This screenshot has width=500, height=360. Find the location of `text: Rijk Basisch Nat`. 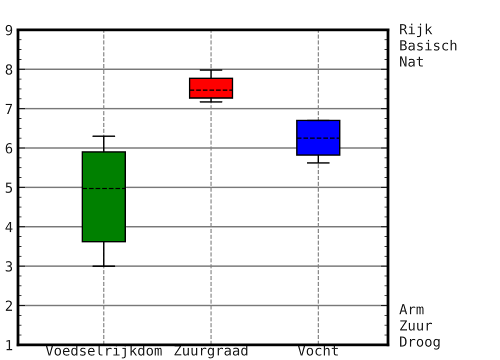

text: Rijk Basisch Nat is located at coordinates (428, 45).